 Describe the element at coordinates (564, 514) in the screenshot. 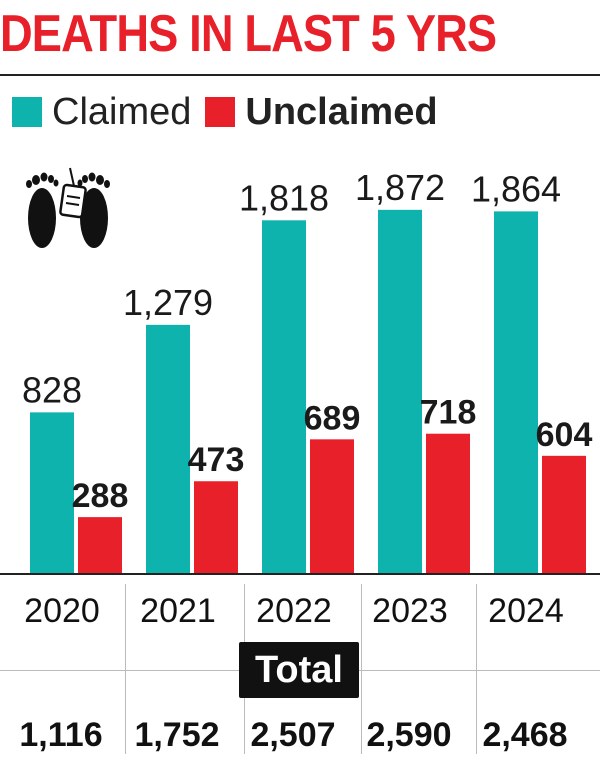

I see `bar-unclaimed-2024` at that location.